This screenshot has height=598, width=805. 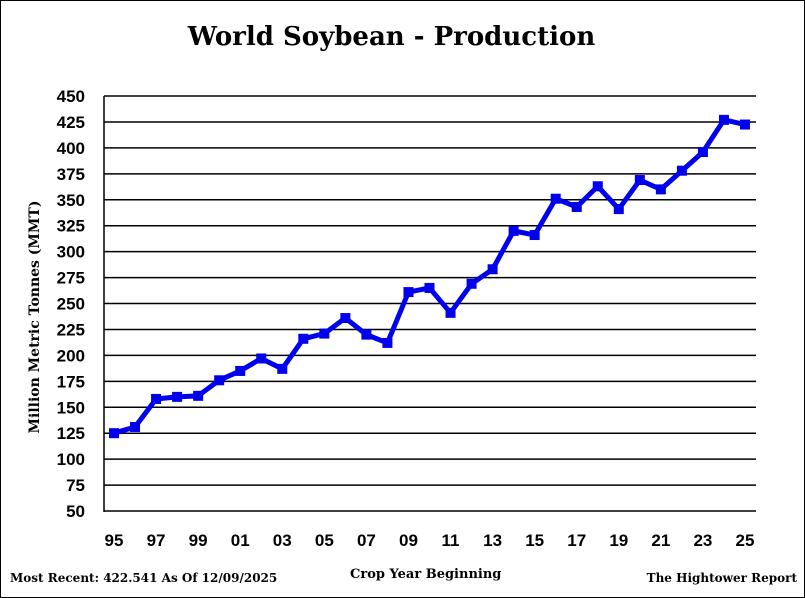 What do you see at coordinates (282, 540) in the screenshot?
I see `x-tick-label: 03` at bounding box center [282, 540].